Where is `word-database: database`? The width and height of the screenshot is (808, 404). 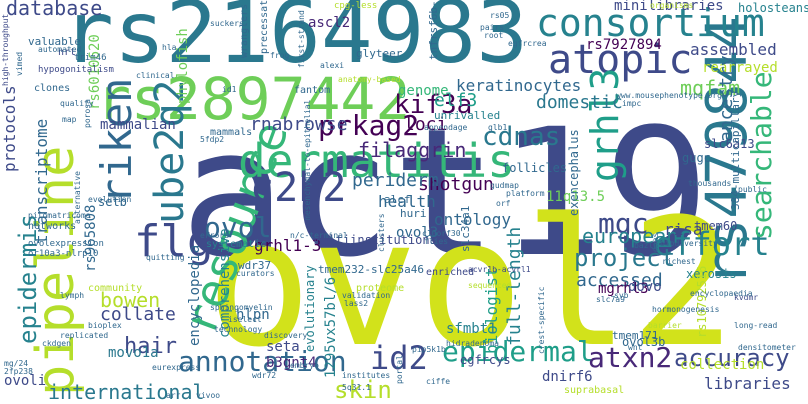
word-database: database is located at coordinates (54, 10).